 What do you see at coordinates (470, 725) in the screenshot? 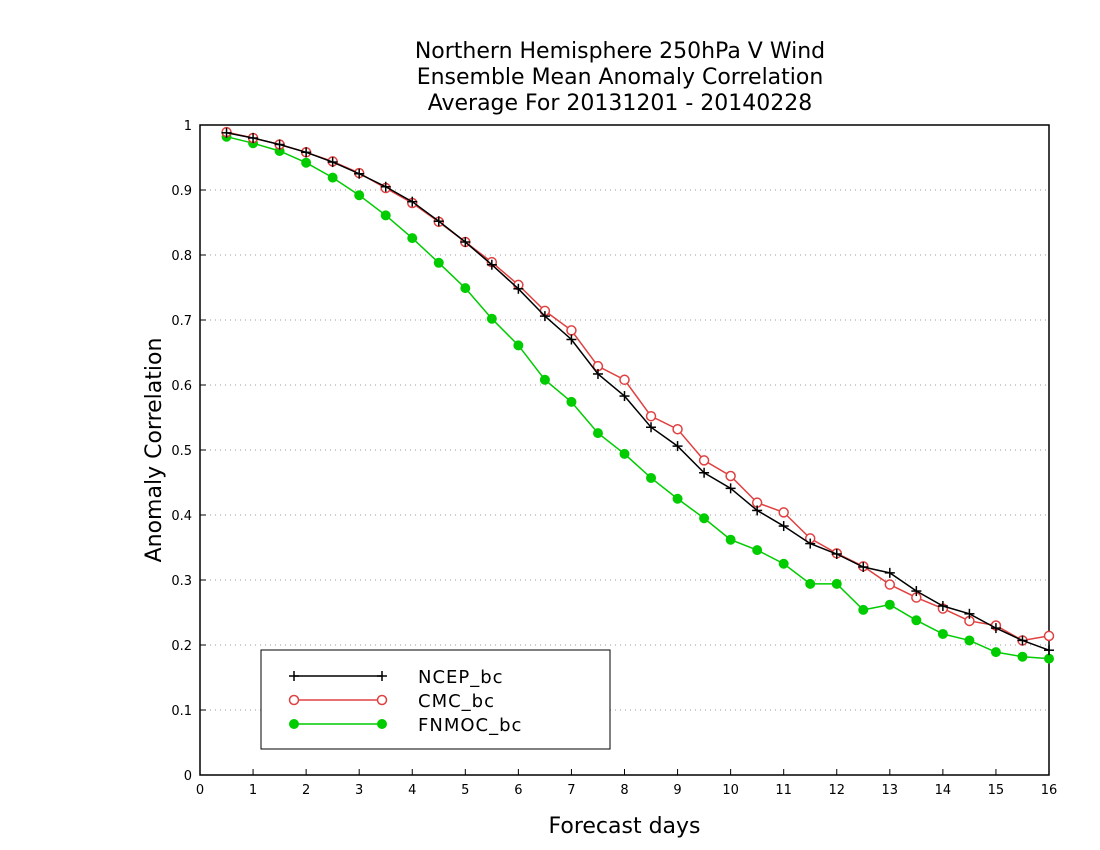
I see `legend-label: FNMOC_bc` at bounding box center [470, 725].